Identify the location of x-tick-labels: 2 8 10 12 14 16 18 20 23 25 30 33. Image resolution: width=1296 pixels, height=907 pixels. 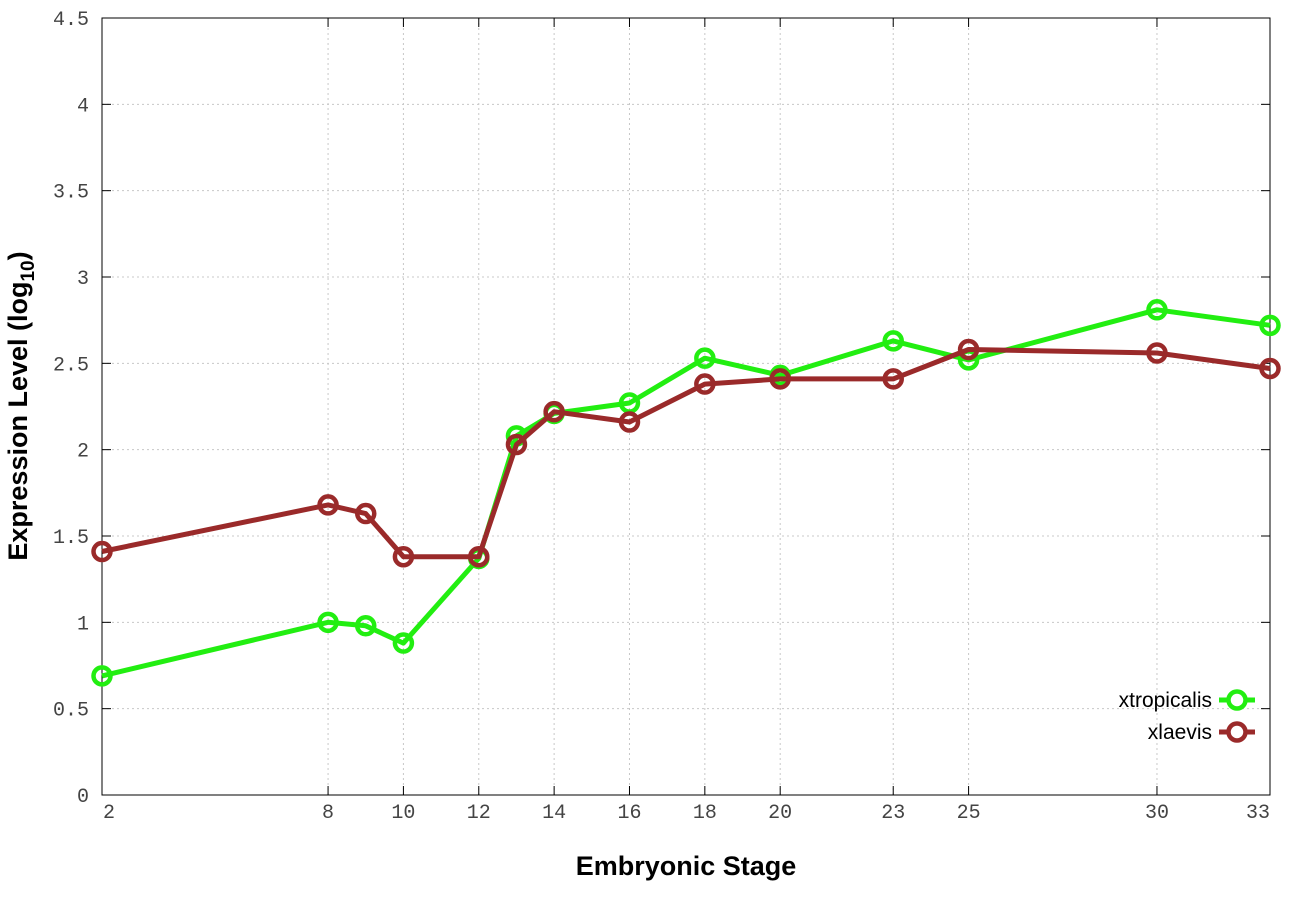
(686, 813).